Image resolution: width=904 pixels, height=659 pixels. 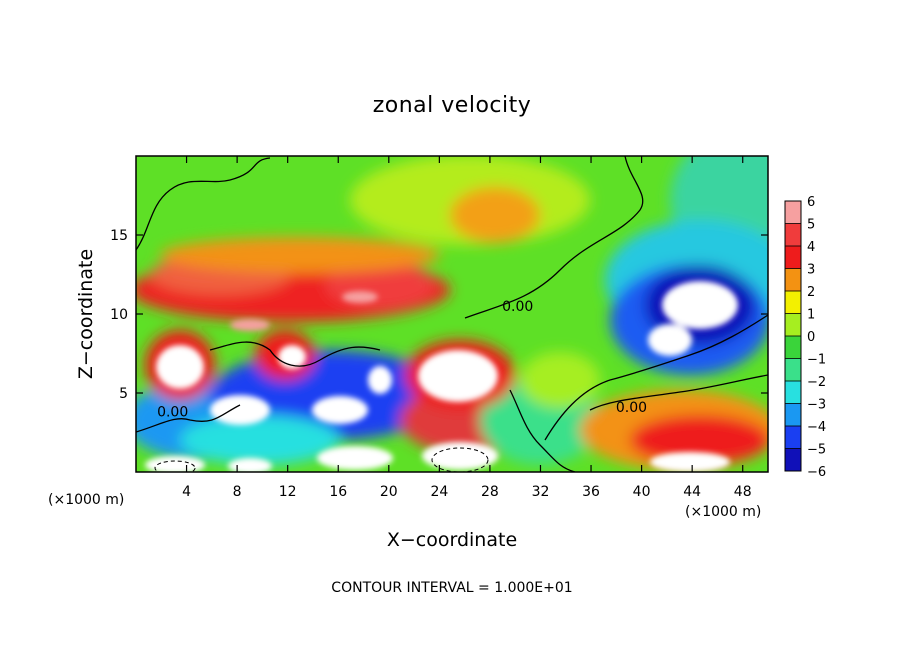 What do you see at coordinates (811, 202) in the screenshot?
I see `colorbar-label: 6` at bounding box center [811, 202].